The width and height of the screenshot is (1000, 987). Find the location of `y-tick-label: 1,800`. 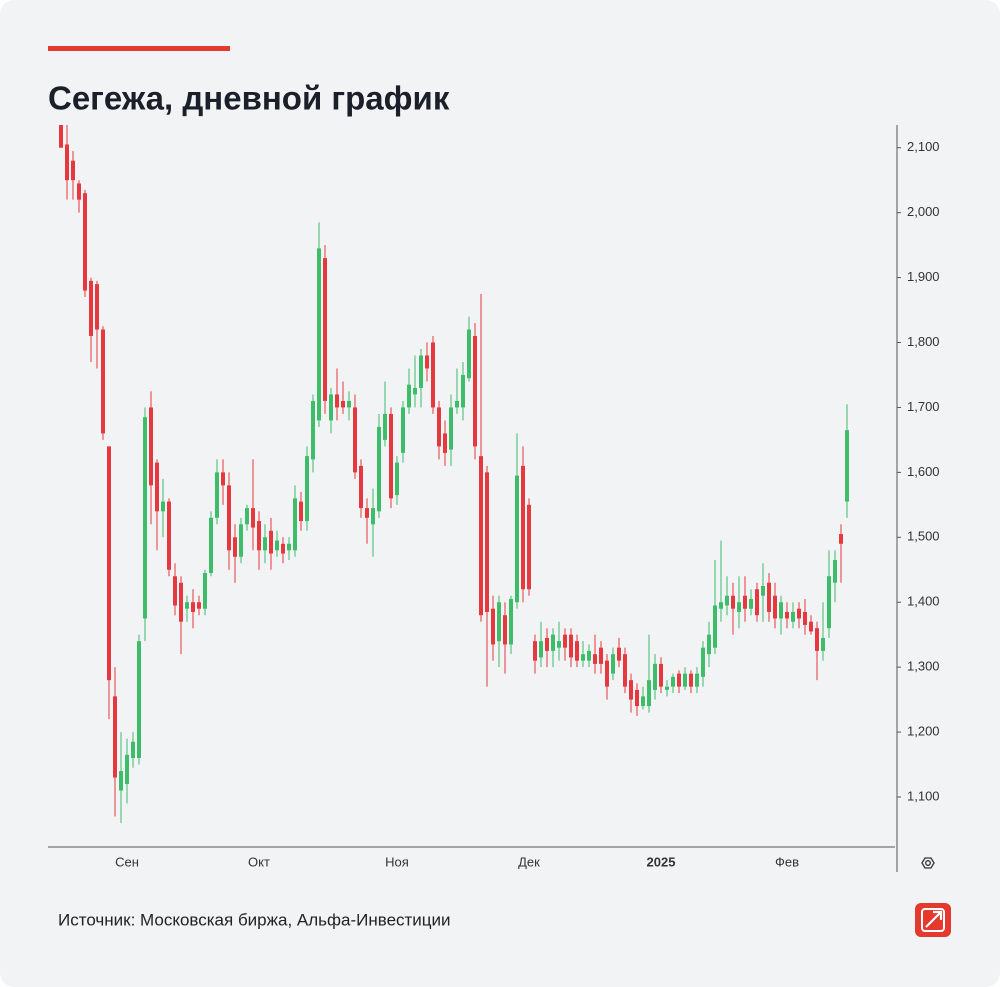

y-tick-label: 1,800 is located at coordinates (923, 341).